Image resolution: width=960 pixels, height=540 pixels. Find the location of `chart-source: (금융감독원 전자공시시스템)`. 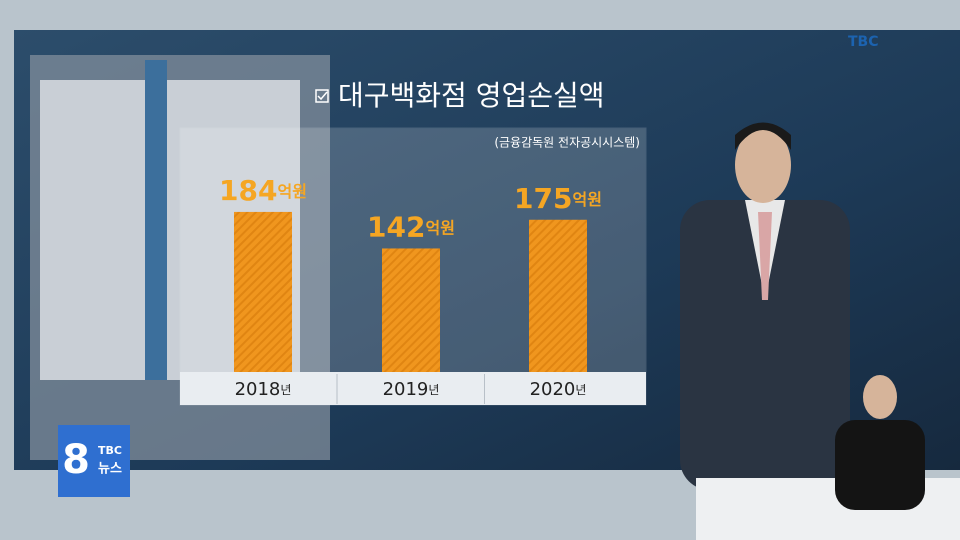

chart-source: (금융감독원 전자공시시스템) is located at coordinates (567, 143).